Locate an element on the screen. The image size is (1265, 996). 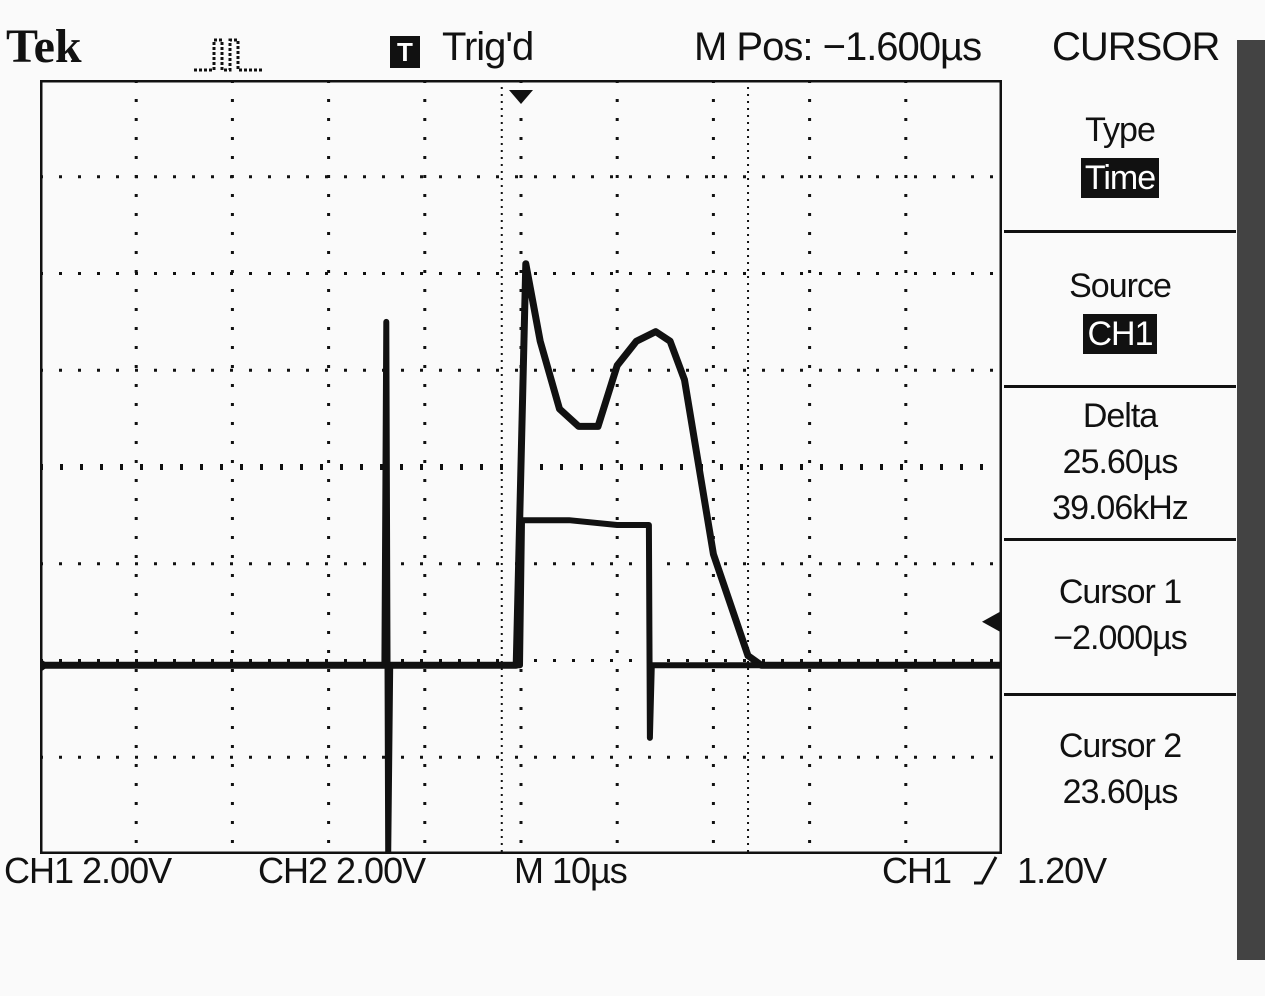
trigger-level-marker is located at coordinates (991, 621).